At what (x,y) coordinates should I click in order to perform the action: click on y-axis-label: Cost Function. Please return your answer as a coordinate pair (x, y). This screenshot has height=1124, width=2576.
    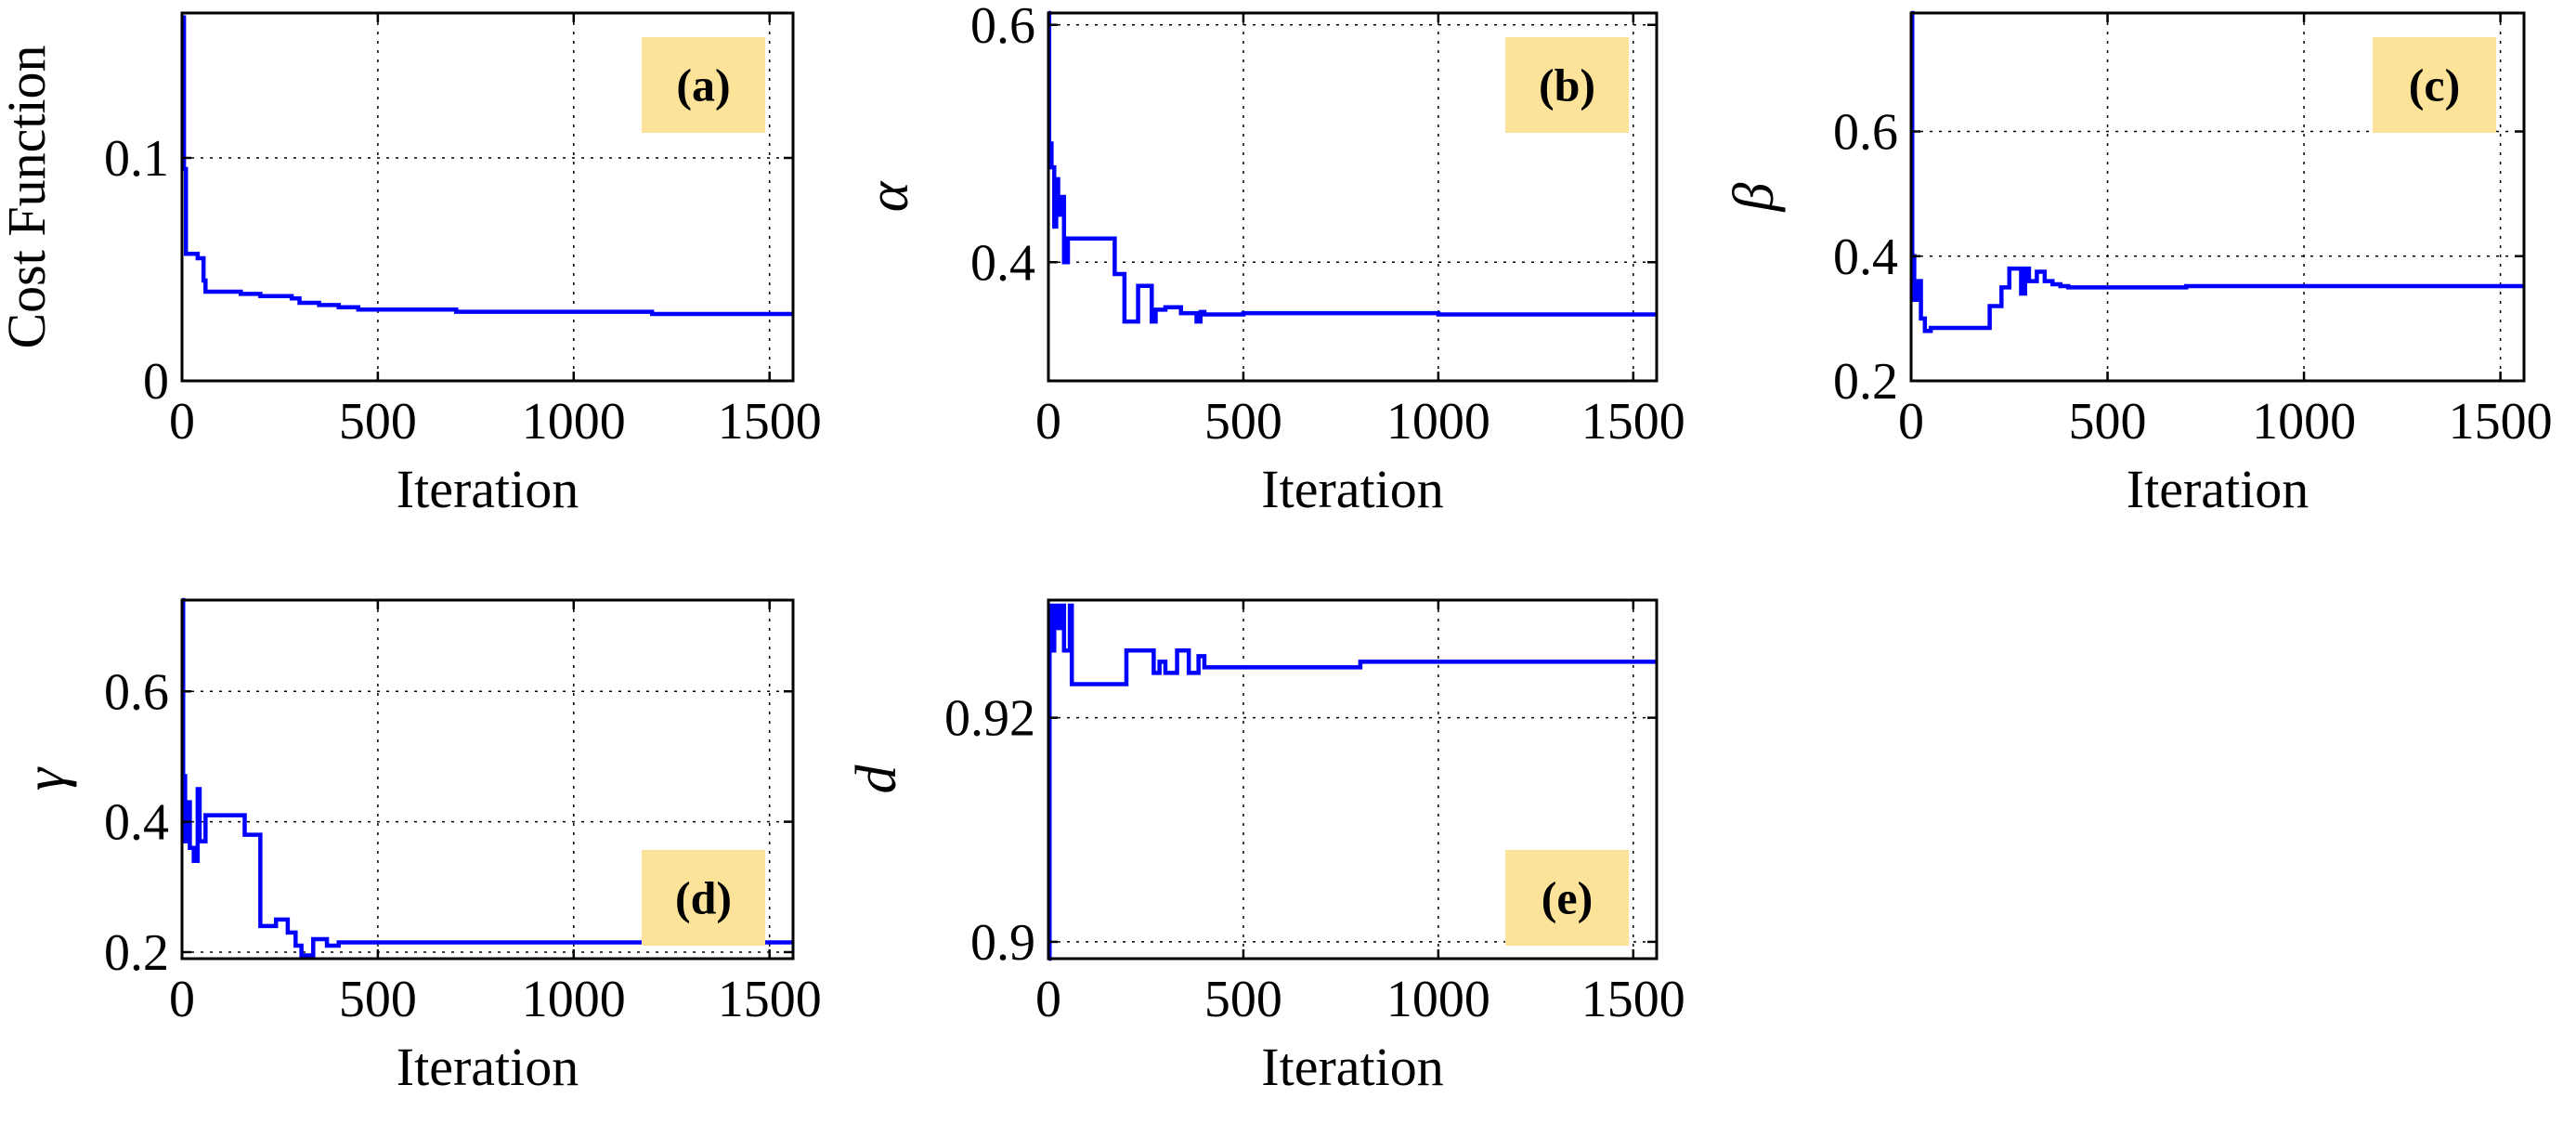
    Looking at the image, I should click on (29, 196).